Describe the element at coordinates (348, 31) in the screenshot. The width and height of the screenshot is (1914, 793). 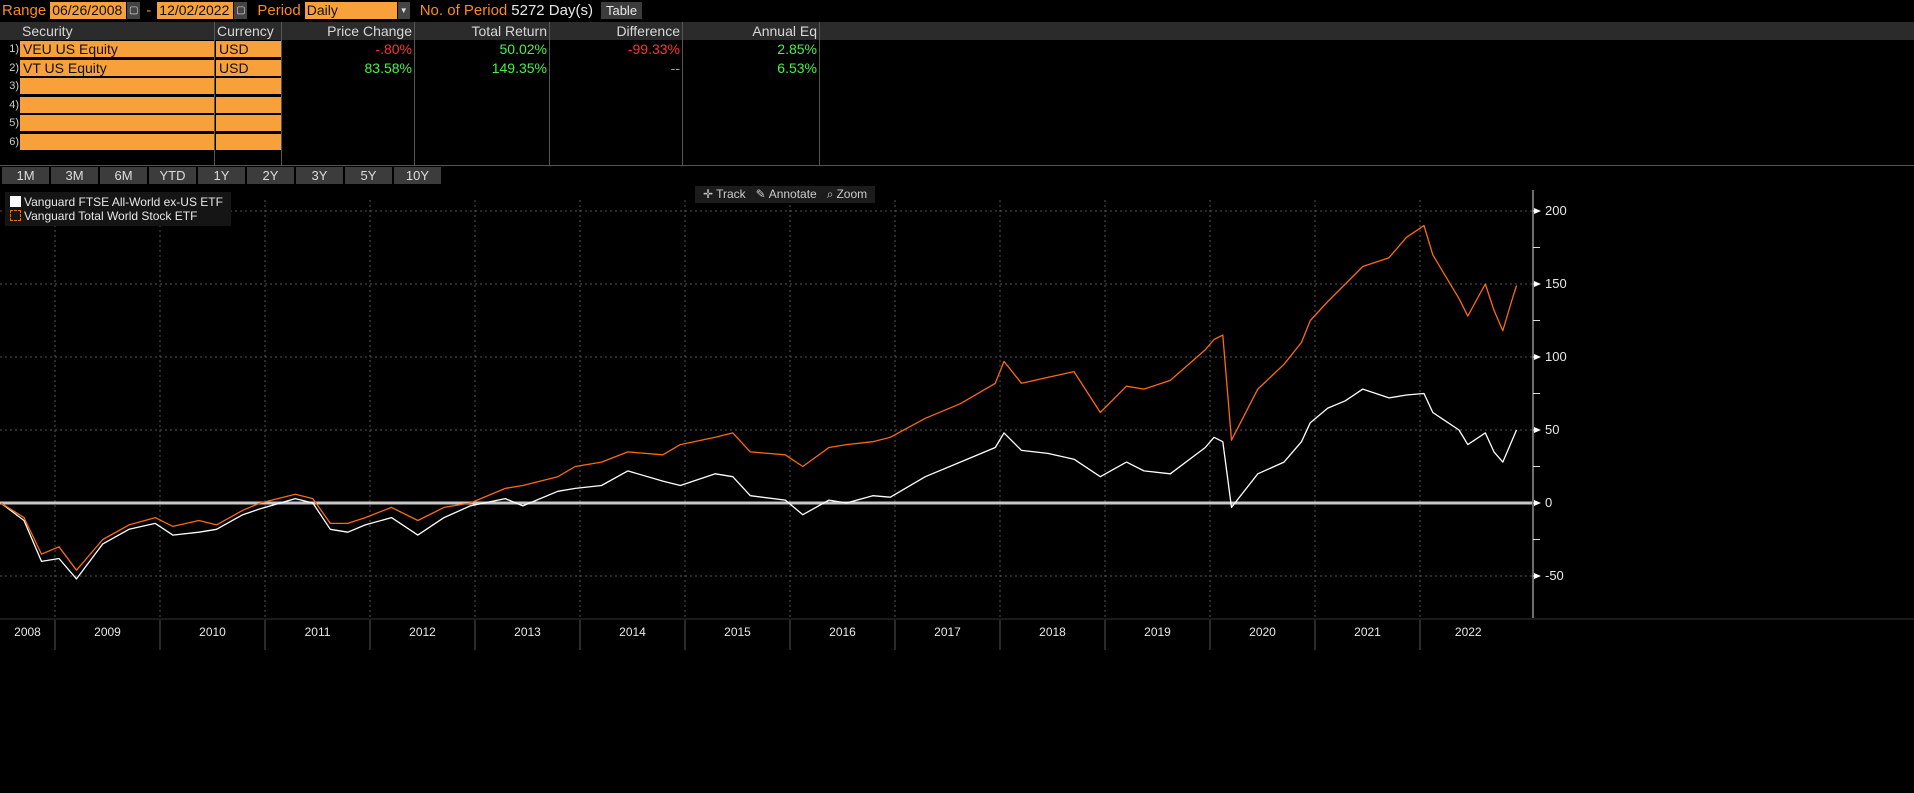
I see `col-price-change: Price Change` at that location.